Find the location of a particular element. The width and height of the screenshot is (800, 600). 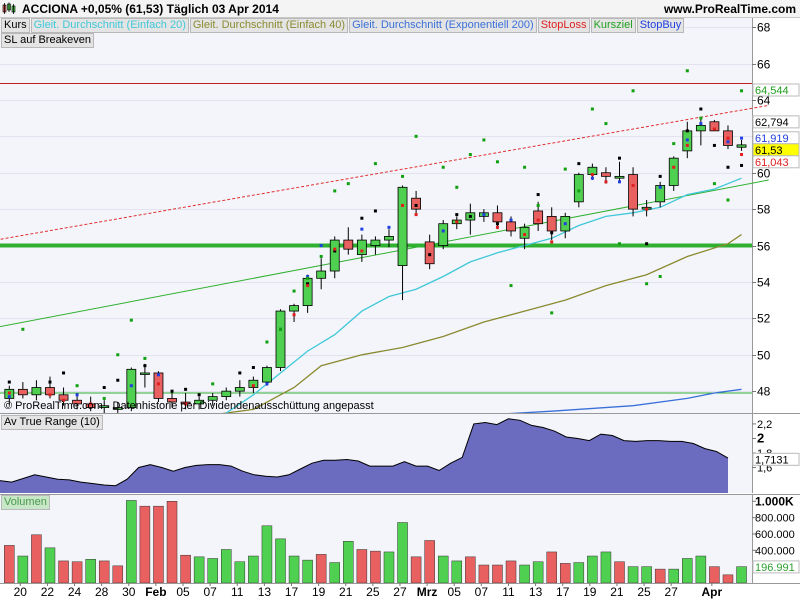

volume-label: Volumen is located at coordinates (25, 502).